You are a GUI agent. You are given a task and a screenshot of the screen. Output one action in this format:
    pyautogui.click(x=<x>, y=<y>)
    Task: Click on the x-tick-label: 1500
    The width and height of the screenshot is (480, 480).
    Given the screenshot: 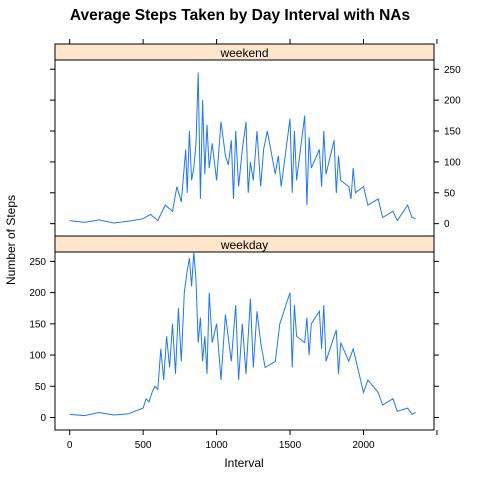 What is the action you would take?
    pyautogui.click(x=290, y=445)
    